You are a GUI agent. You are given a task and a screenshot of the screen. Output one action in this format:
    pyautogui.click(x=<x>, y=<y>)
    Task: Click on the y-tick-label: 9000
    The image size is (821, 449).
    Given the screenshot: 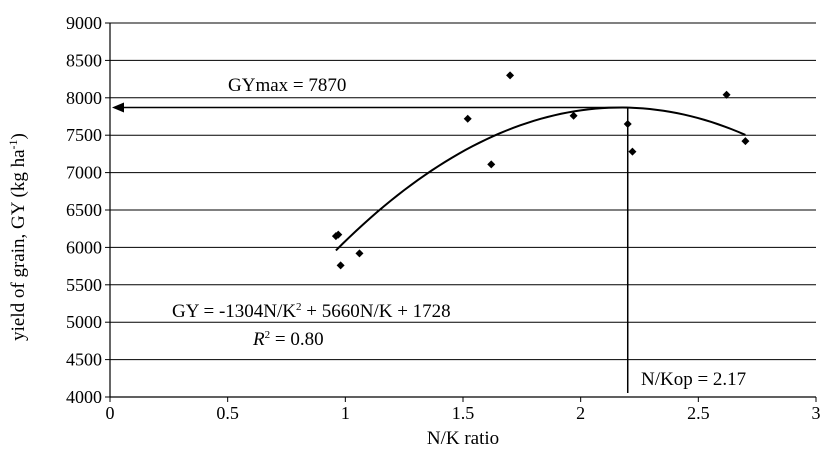 What is the action you would take?
    pyautogui.click(x=84, y=23)
    